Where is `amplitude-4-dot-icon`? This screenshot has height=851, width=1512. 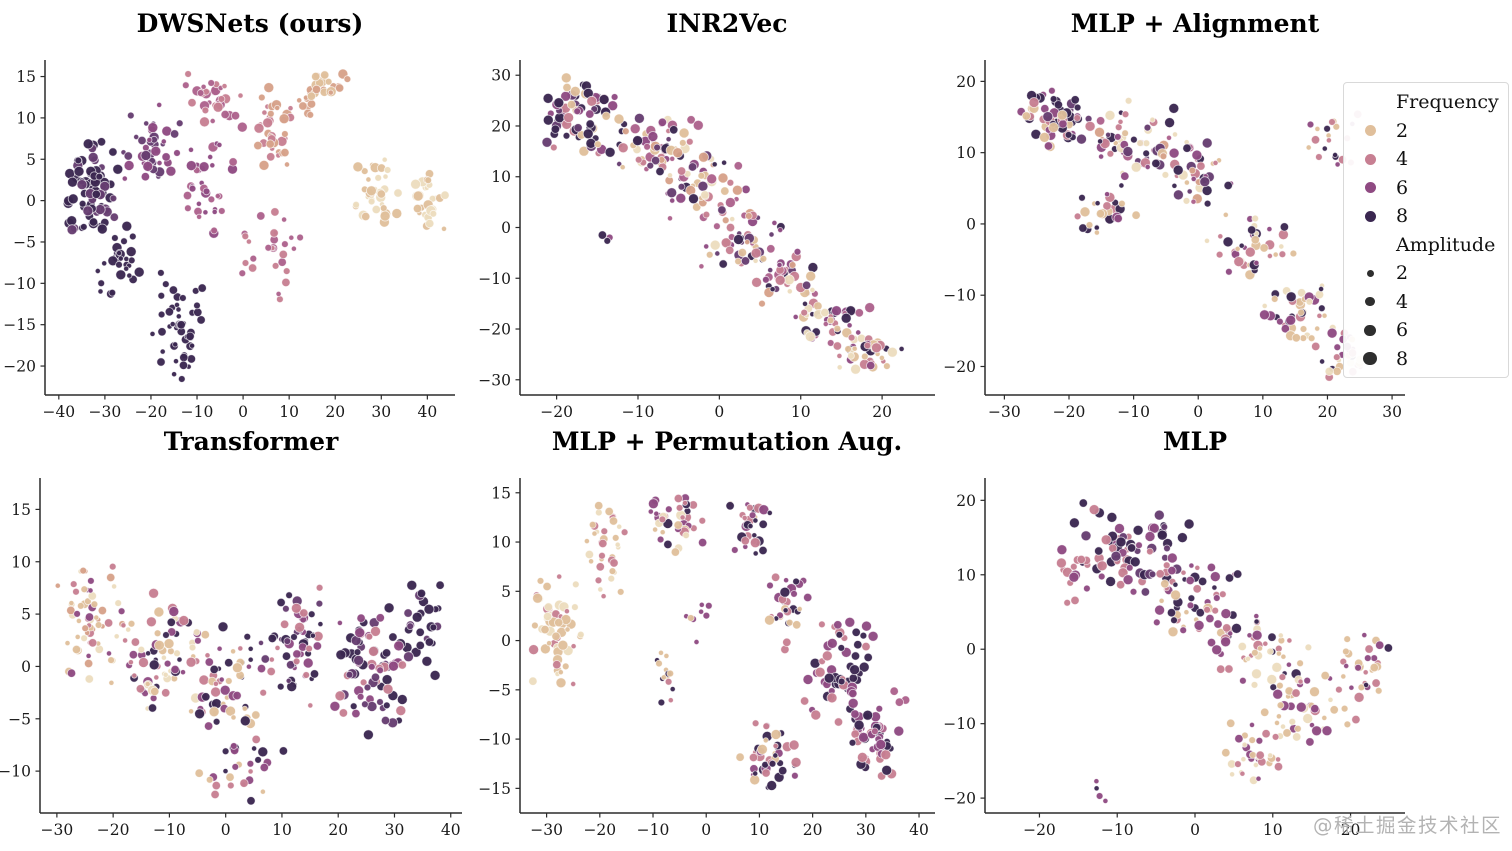 amplitude-4-dot-icon is located at coordinates (1370, 302).